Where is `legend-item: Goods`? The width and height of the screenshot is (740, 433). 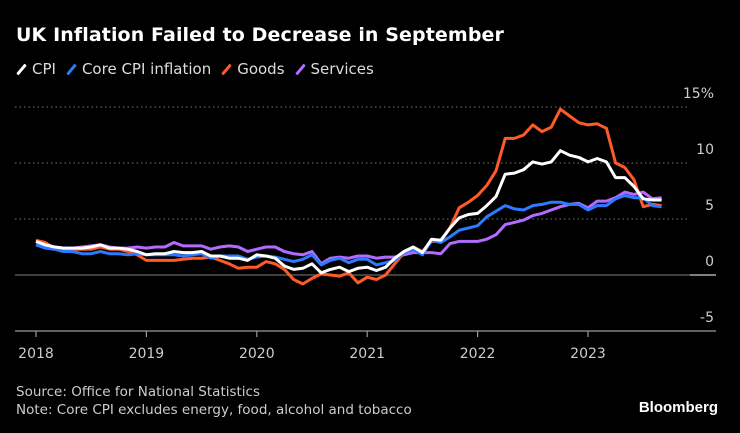
legend-item: Goods is located at coordinates (253, 69).